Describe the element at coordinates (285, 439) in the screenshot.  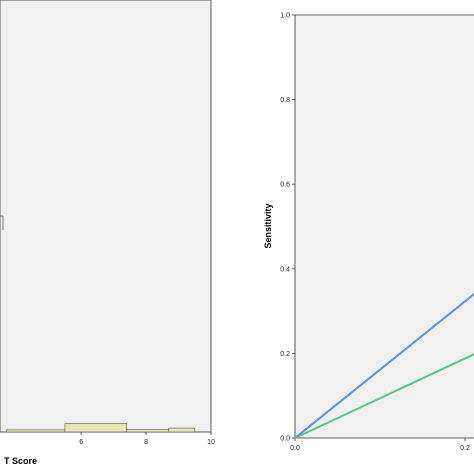
I see `roc-y-tick-label: 0.0` at that location.